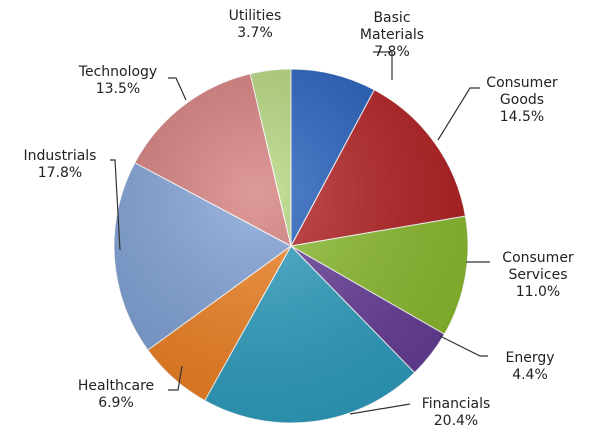 This screenshot has width=590, height=439. Describe the element at coordinates (116, 386) in the screenshot. I see `category: Healthcare` at that location.